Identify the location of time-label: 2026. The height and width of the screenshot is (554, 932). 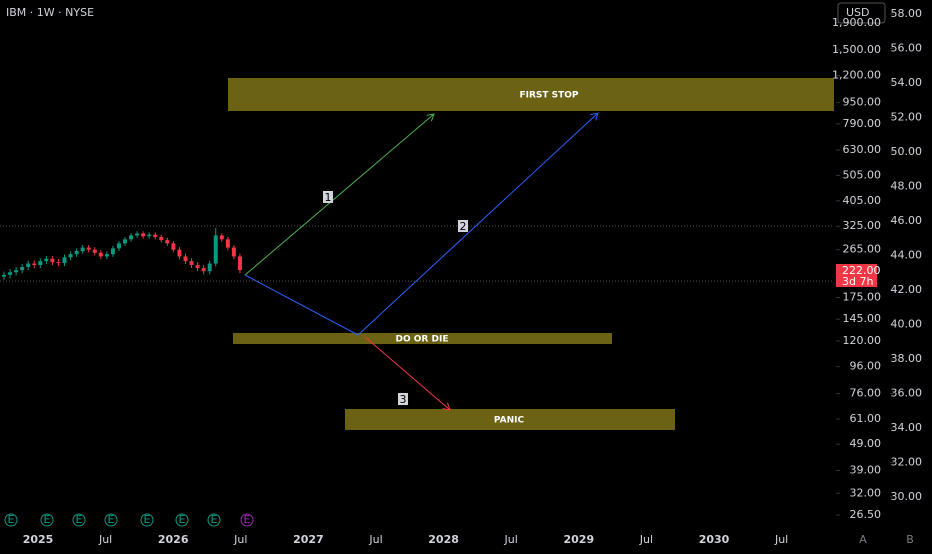
(173, 539).